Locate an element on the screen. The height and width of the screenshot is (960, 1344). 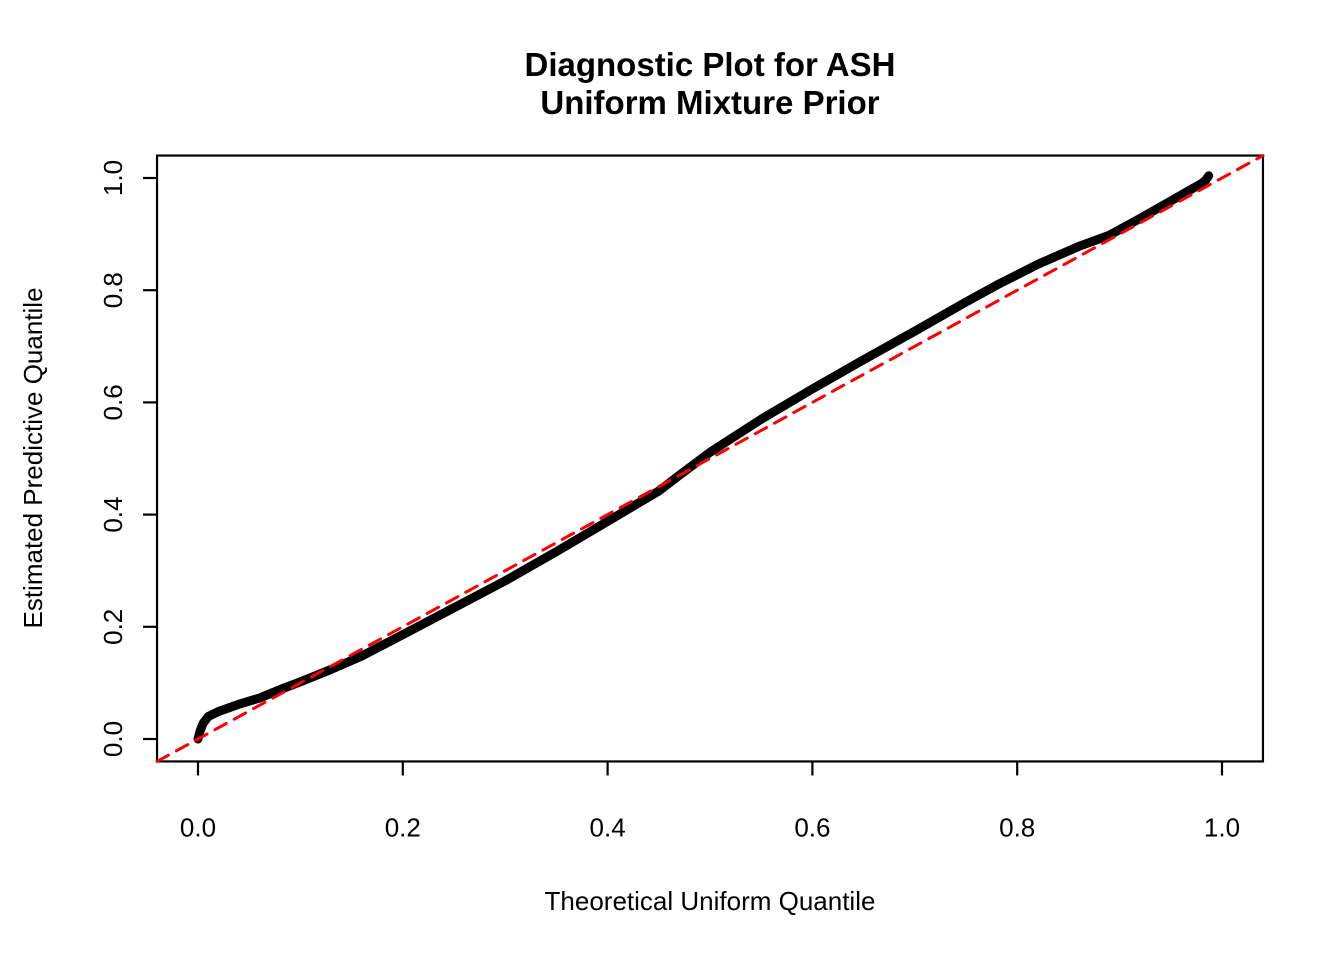
chart-title-line1: Diagnostic Plot for ASH is located at coordinates (710, 64).